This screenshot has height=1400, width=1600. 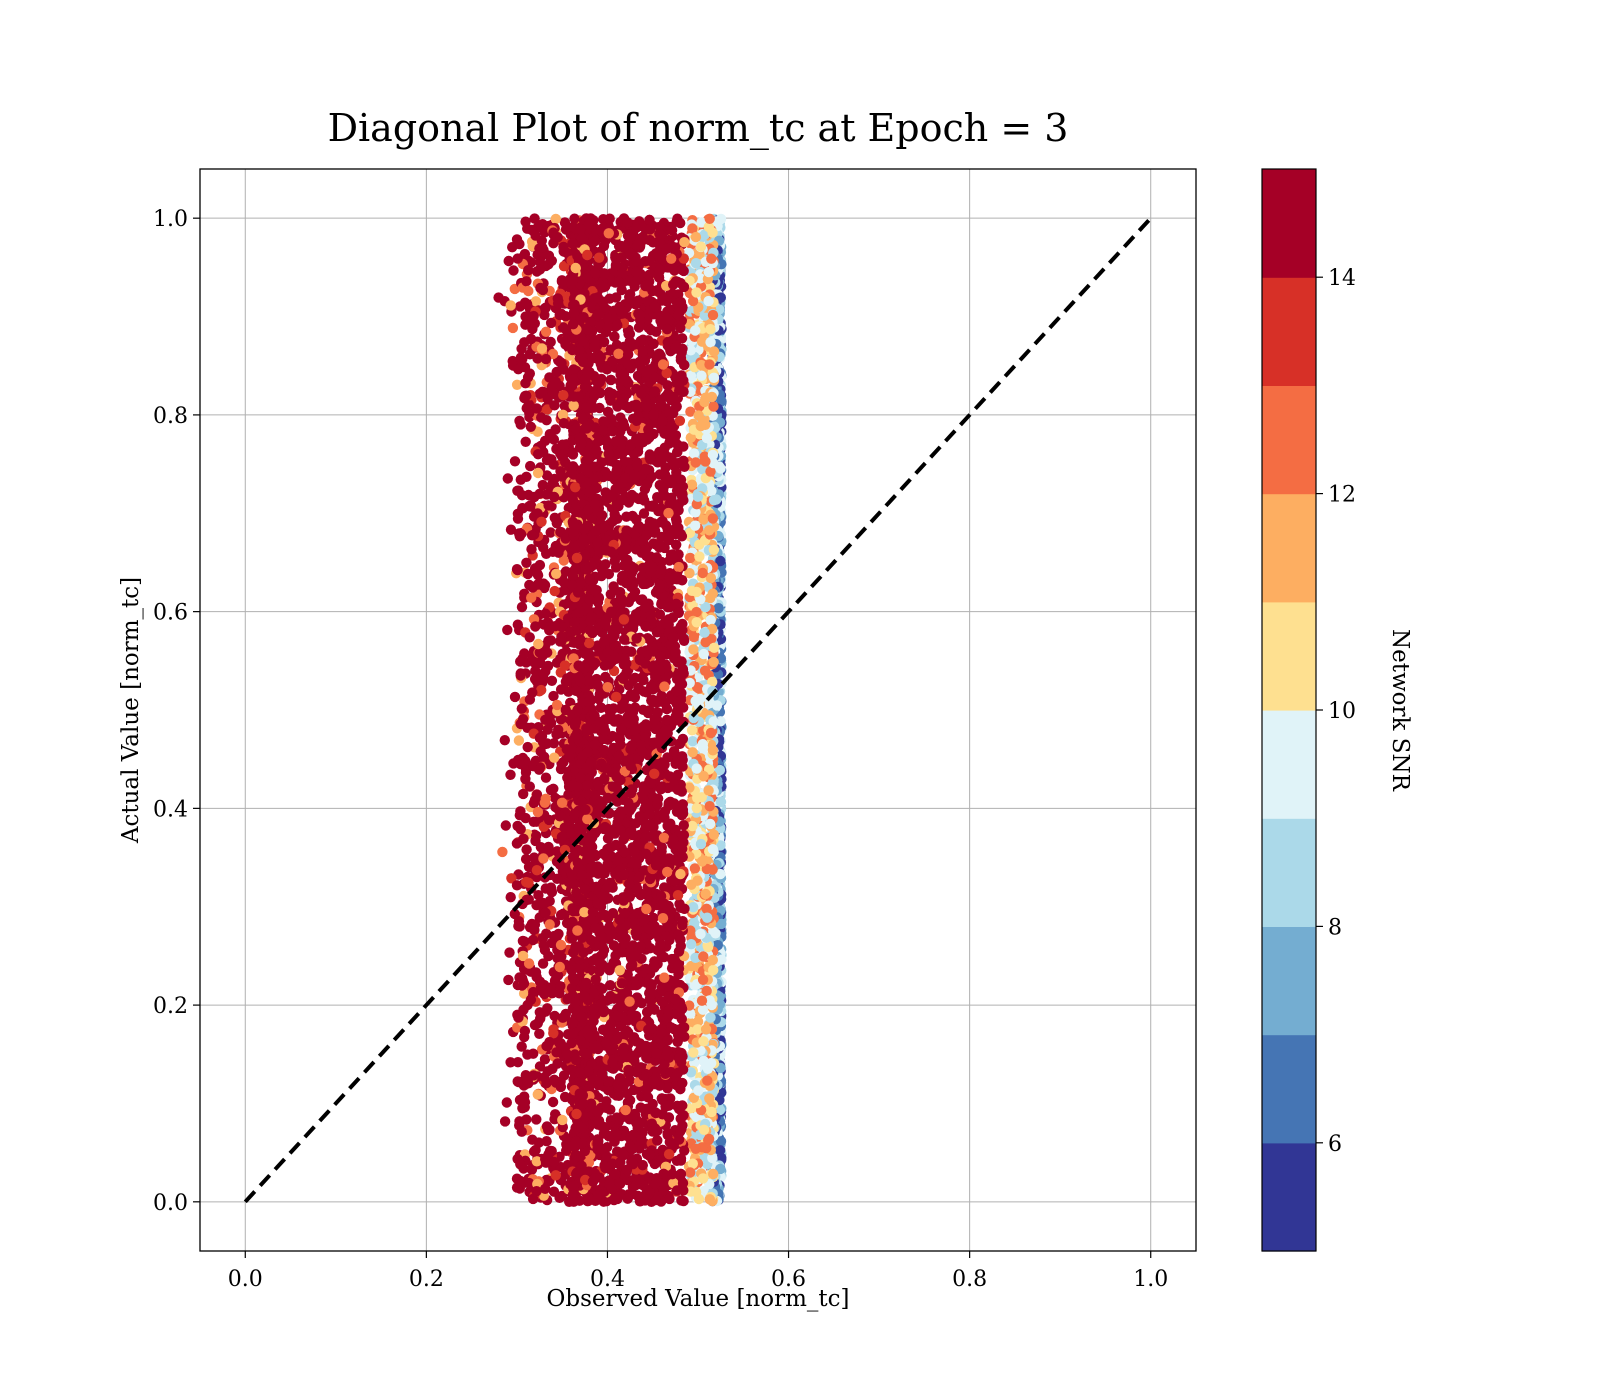 I want to click on scatter-points, so click(x=610, y=710).